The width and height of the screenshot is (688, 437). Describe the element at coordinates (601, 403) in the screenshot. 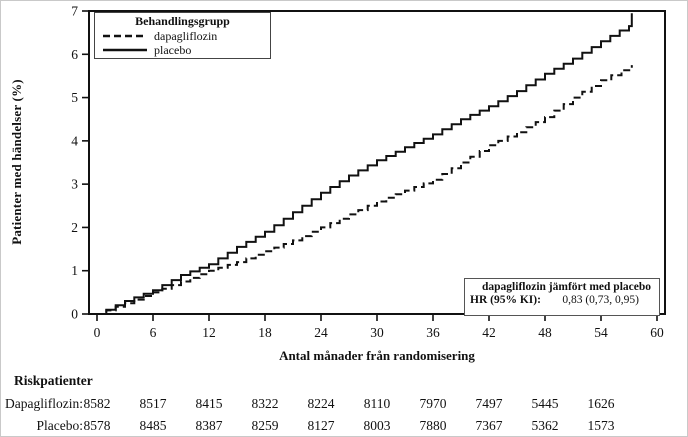

I see `risk-count: 1626` at that location.